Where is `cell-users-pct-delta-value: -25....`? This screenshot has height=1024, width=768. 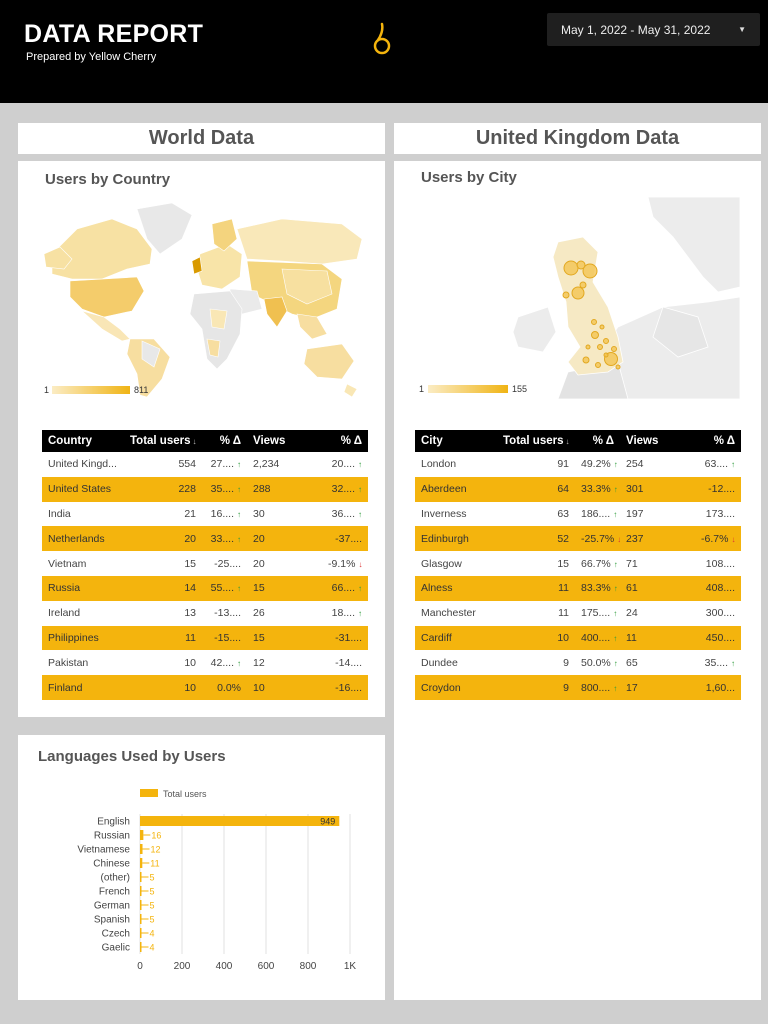
cell-users-pct-delta-value: -25.... is located at coordinates (227, 563).